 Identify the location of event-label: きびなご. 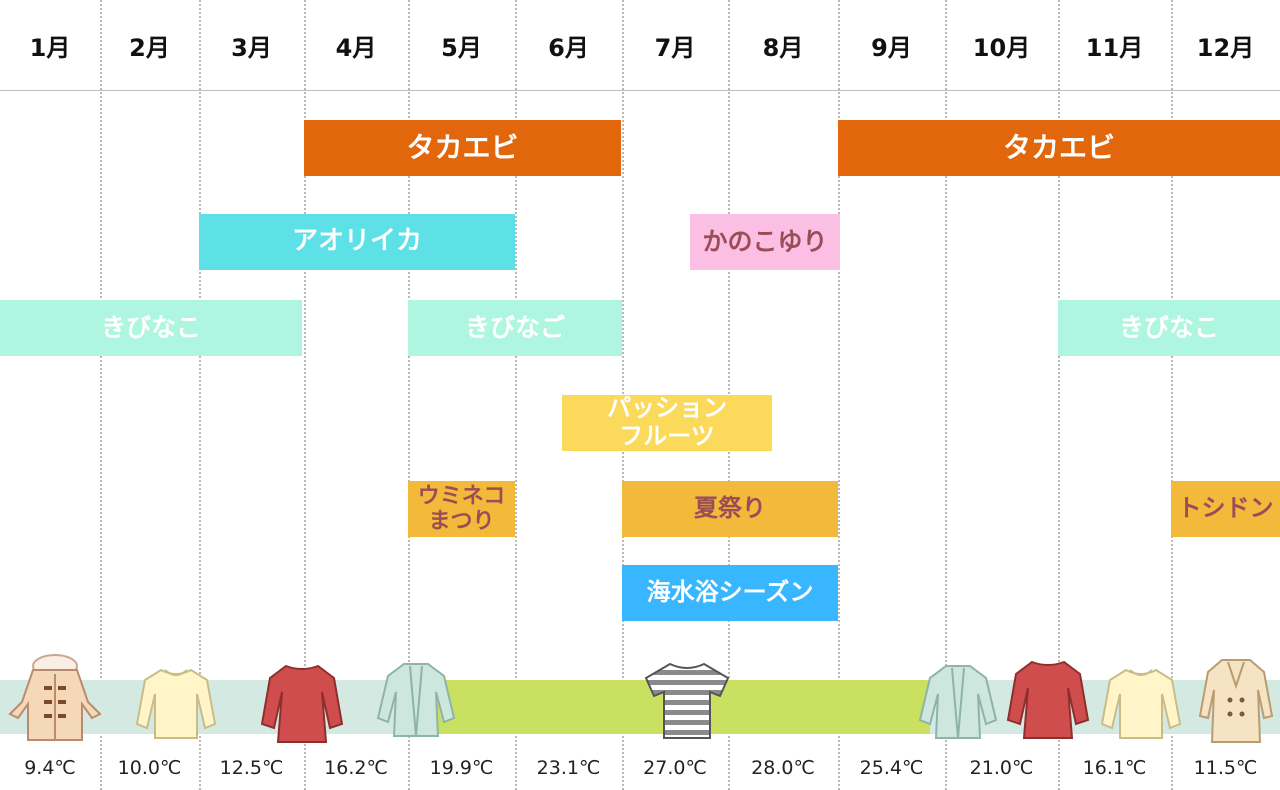
(514, 327).